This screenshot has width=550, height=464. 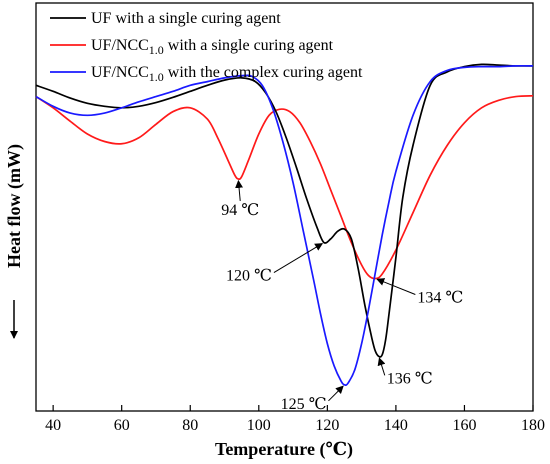 What do you see at coordinates (122, 425) in the screenshot?
I see `x-tick-label: 60` at bounding box center [122, 425].